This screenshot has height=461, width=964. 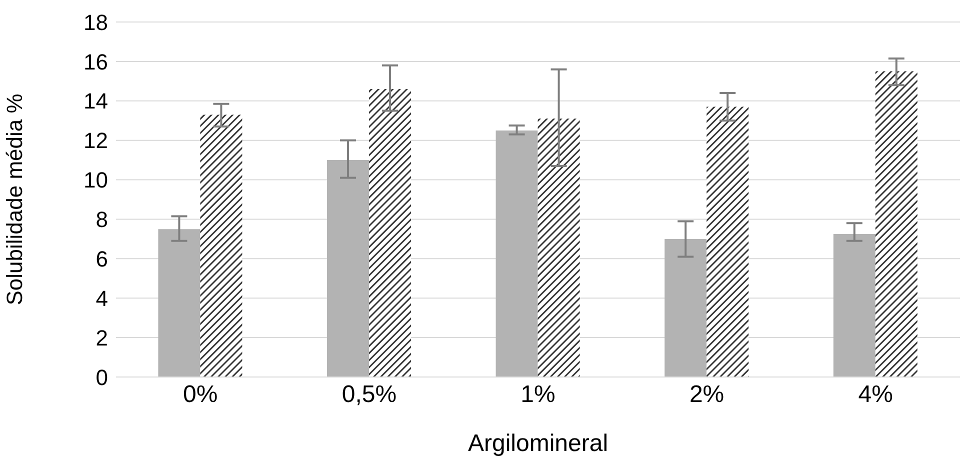 I want to click on y-tick-label: 16, so click(x=96, y=61).